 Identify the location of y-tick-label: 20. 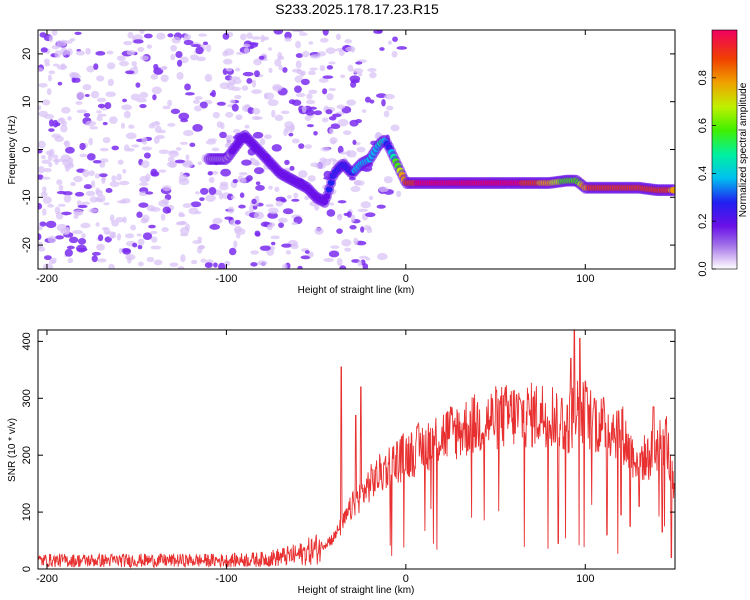
(27, 54).